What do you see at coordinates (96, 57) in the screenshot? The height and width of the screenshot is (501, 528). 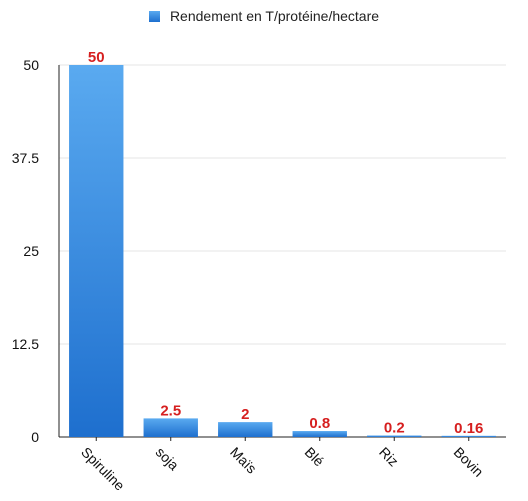 I see `data-label: 50` at bounding box center [96, 57].